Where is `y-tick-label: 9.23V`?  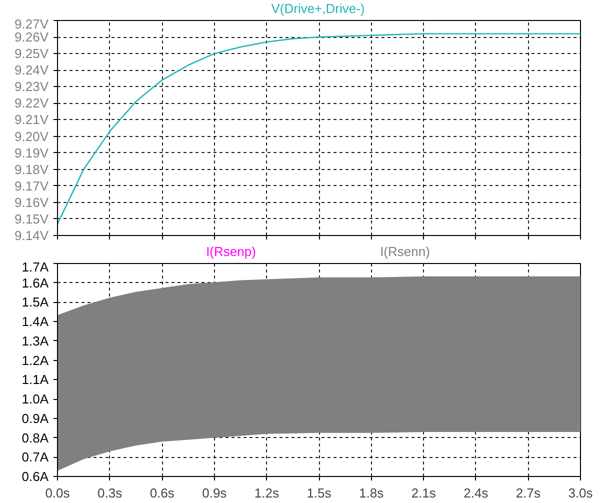 y-tick-label: 9.23V is located at coordinates (31, 86).